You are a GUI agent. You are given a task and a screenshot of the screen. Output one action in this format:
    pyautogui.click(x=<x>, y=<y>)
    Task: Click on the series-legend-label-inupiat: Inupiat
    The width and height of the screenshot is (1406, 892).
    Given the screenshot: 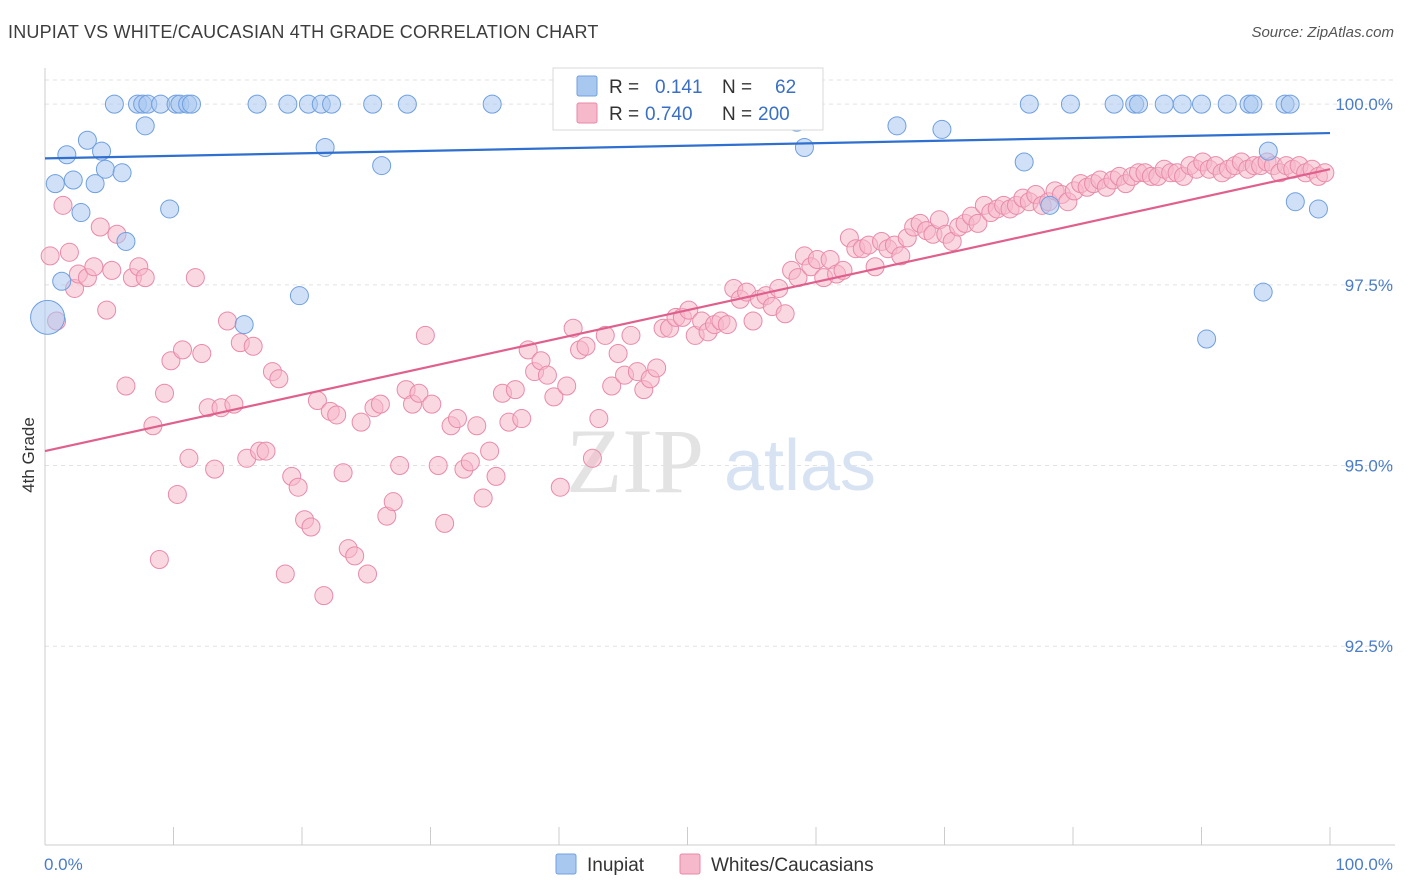 What is the action you would take?
    pyautogui.click(x=616, y=865)
    